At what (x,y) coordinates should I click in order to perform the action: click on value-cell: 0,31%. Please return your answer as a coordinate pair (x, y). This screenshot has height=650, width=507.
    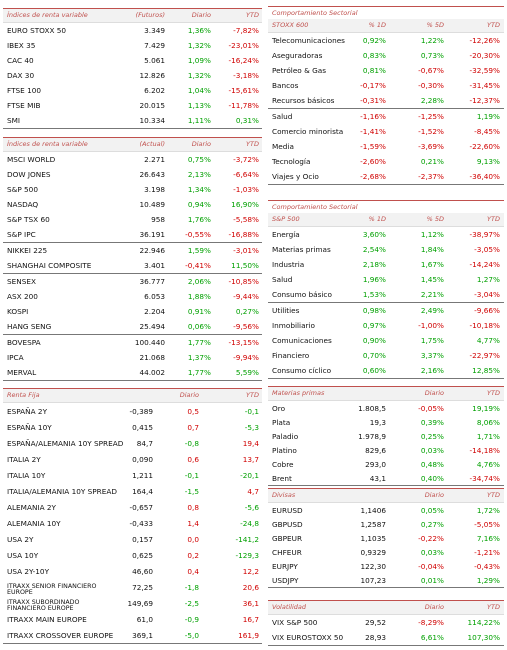
    Looking at the image, I should click on (247, 120).